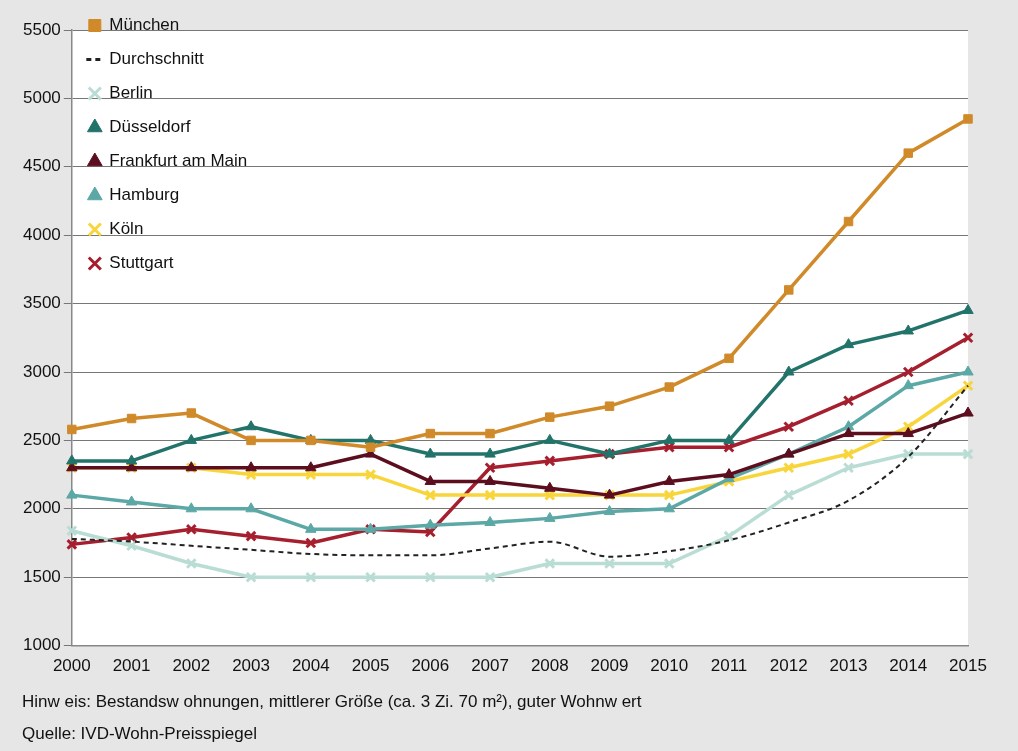 The image size is (1018, 751). What do you see at coordinates (41, 234) in the screenshot?
I see `y-tick-label: 4000` at bounding box center [41, 234].